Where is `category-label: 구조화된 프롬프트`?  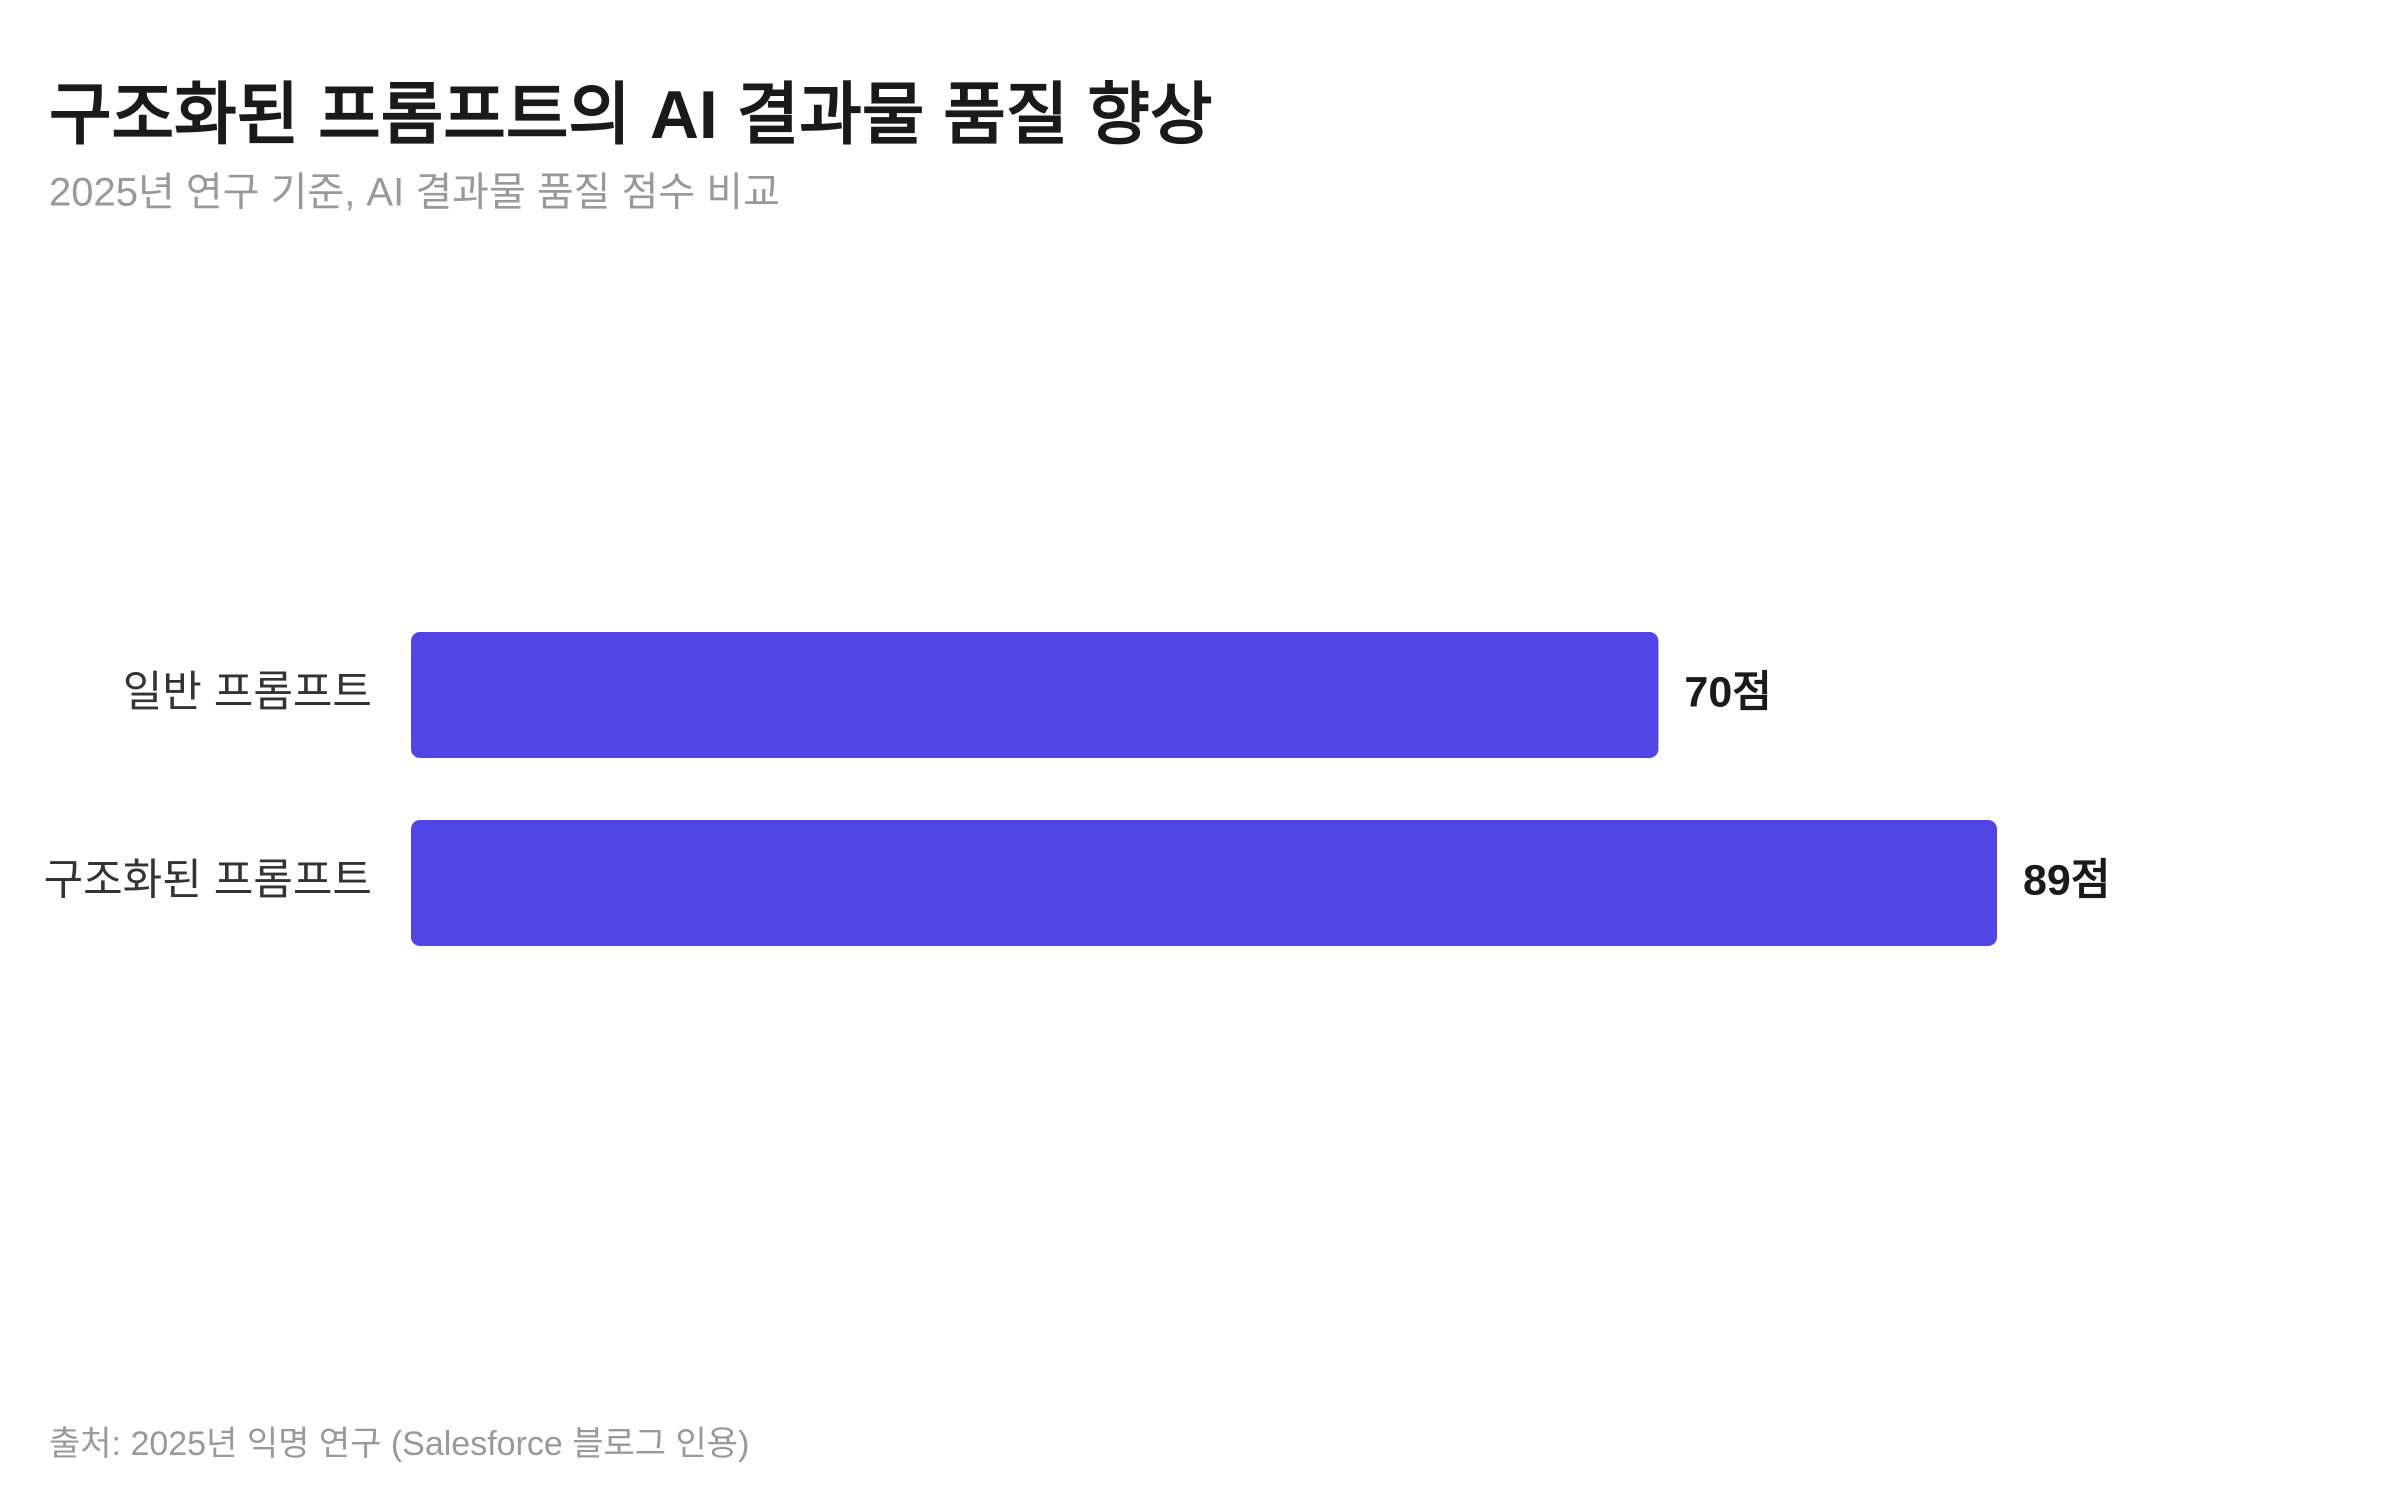
category-label: 구조화된 프롬프트 is located at coordinates (208, 880).